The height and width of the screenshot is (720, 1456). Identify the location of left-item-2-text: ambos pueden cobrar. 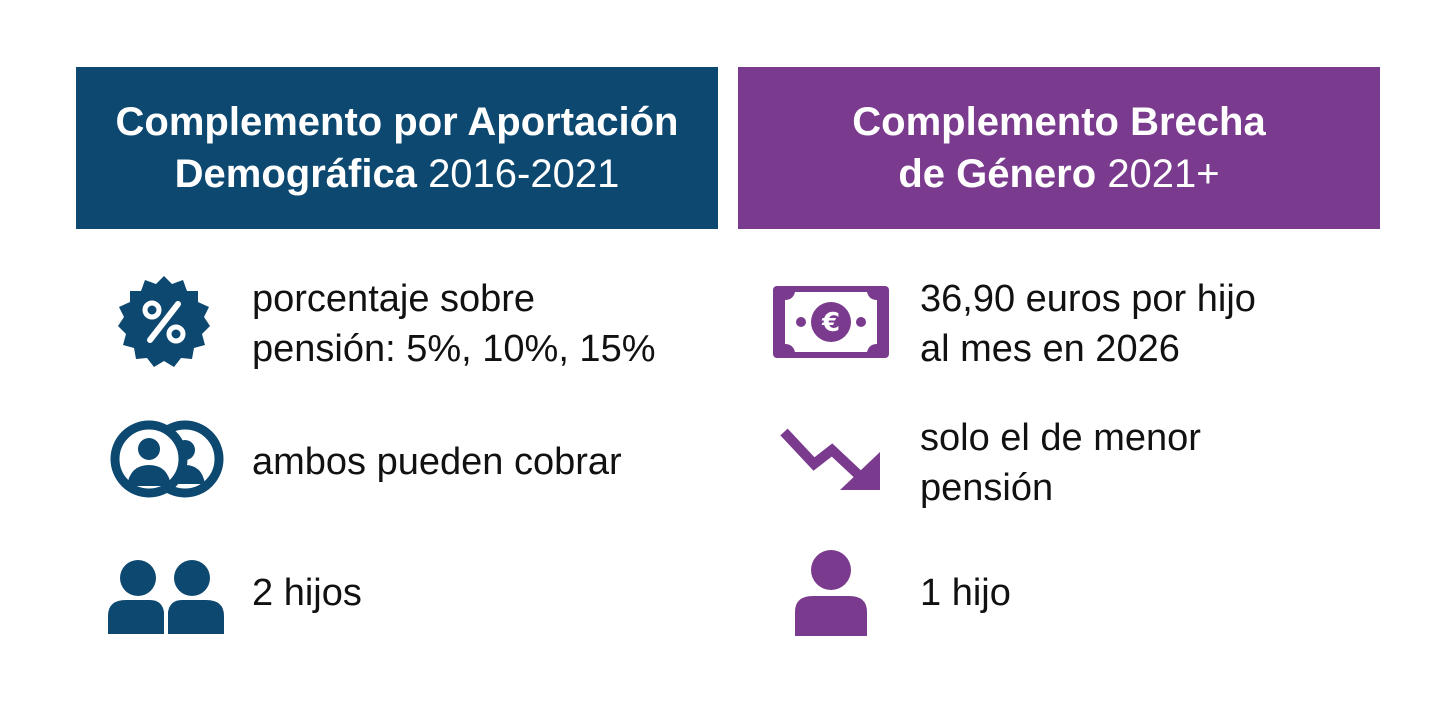
(437, 462).